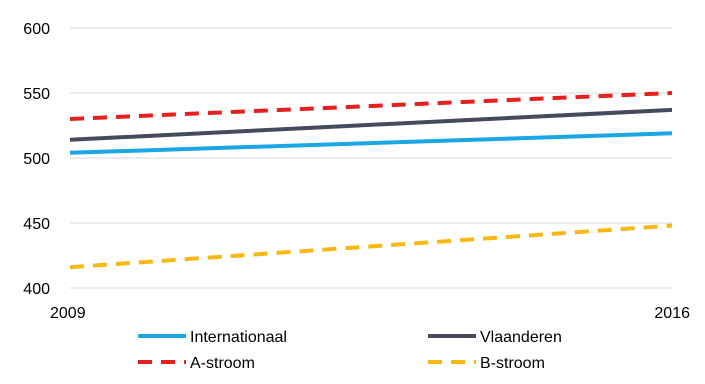 This screenshot has height=384, width=705. I want to click on legend-label: B-stroom, so click(512, 363).